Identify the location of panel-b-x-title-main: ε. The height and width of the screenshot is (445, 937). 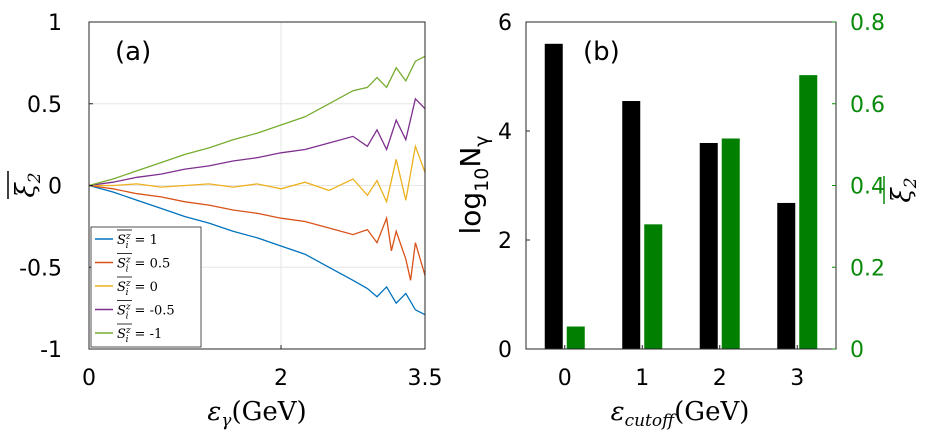
(618, 412).